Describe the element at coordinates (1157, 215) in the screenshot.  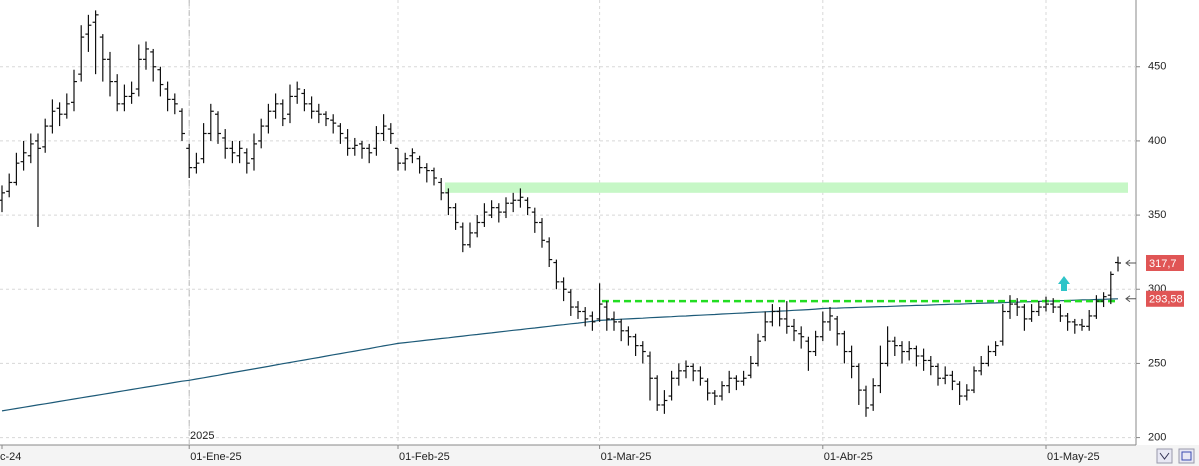
I see `y-tick-label: 350` at that location.